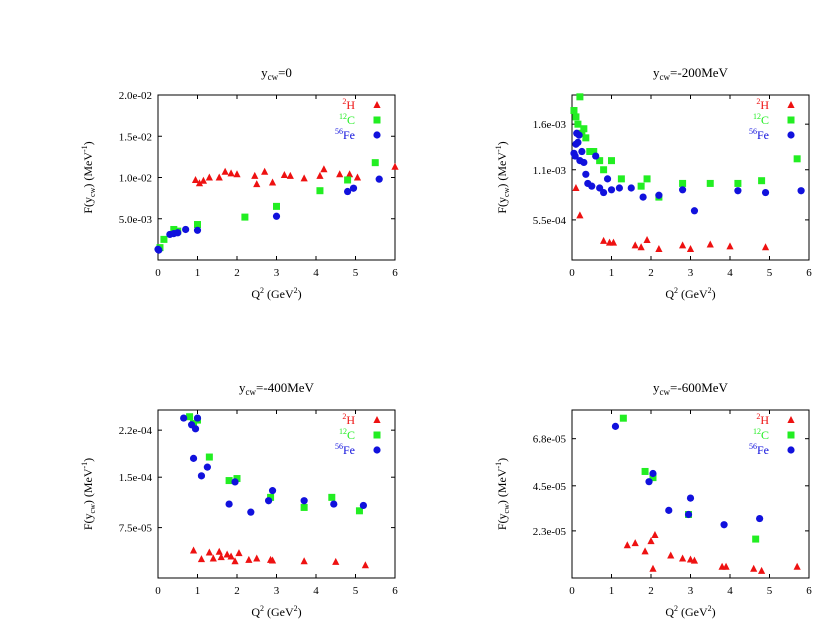 The width and height of the screenshot is (830, 637). Describe the element at coordinates (550, 532) in the screenshot. I see `y-tick-label: 2.3e-05` at that location.